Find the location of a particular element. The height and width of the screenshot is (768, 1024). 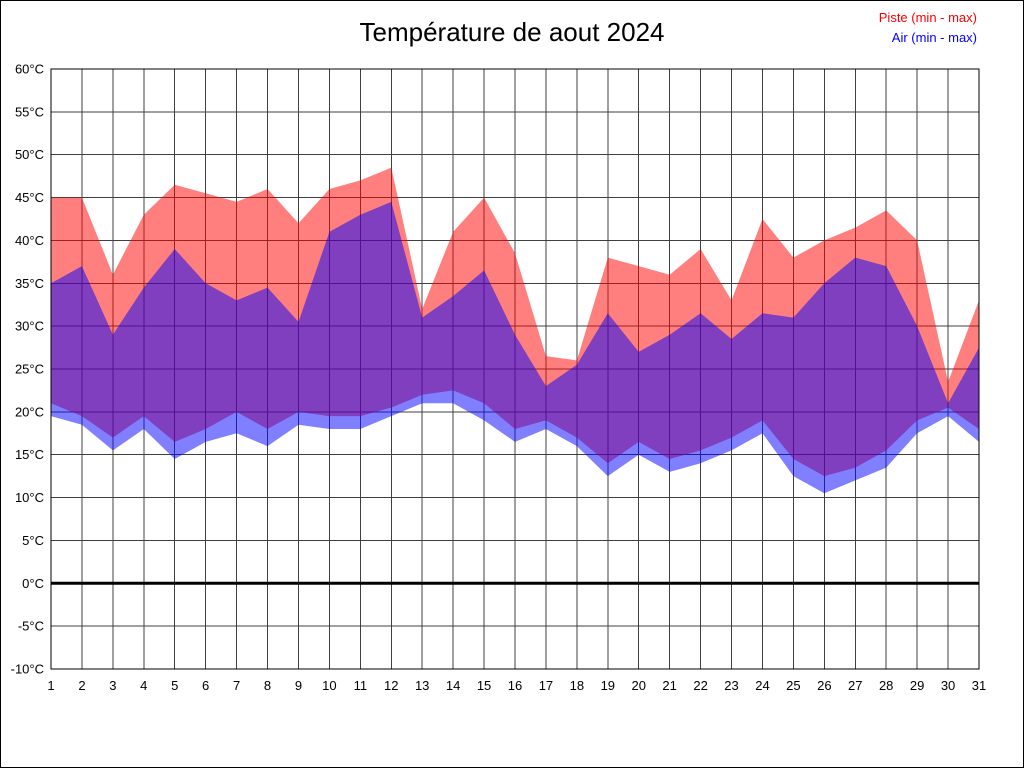

x-axis-tick-label: 1 is located at coordinates (50, 685).